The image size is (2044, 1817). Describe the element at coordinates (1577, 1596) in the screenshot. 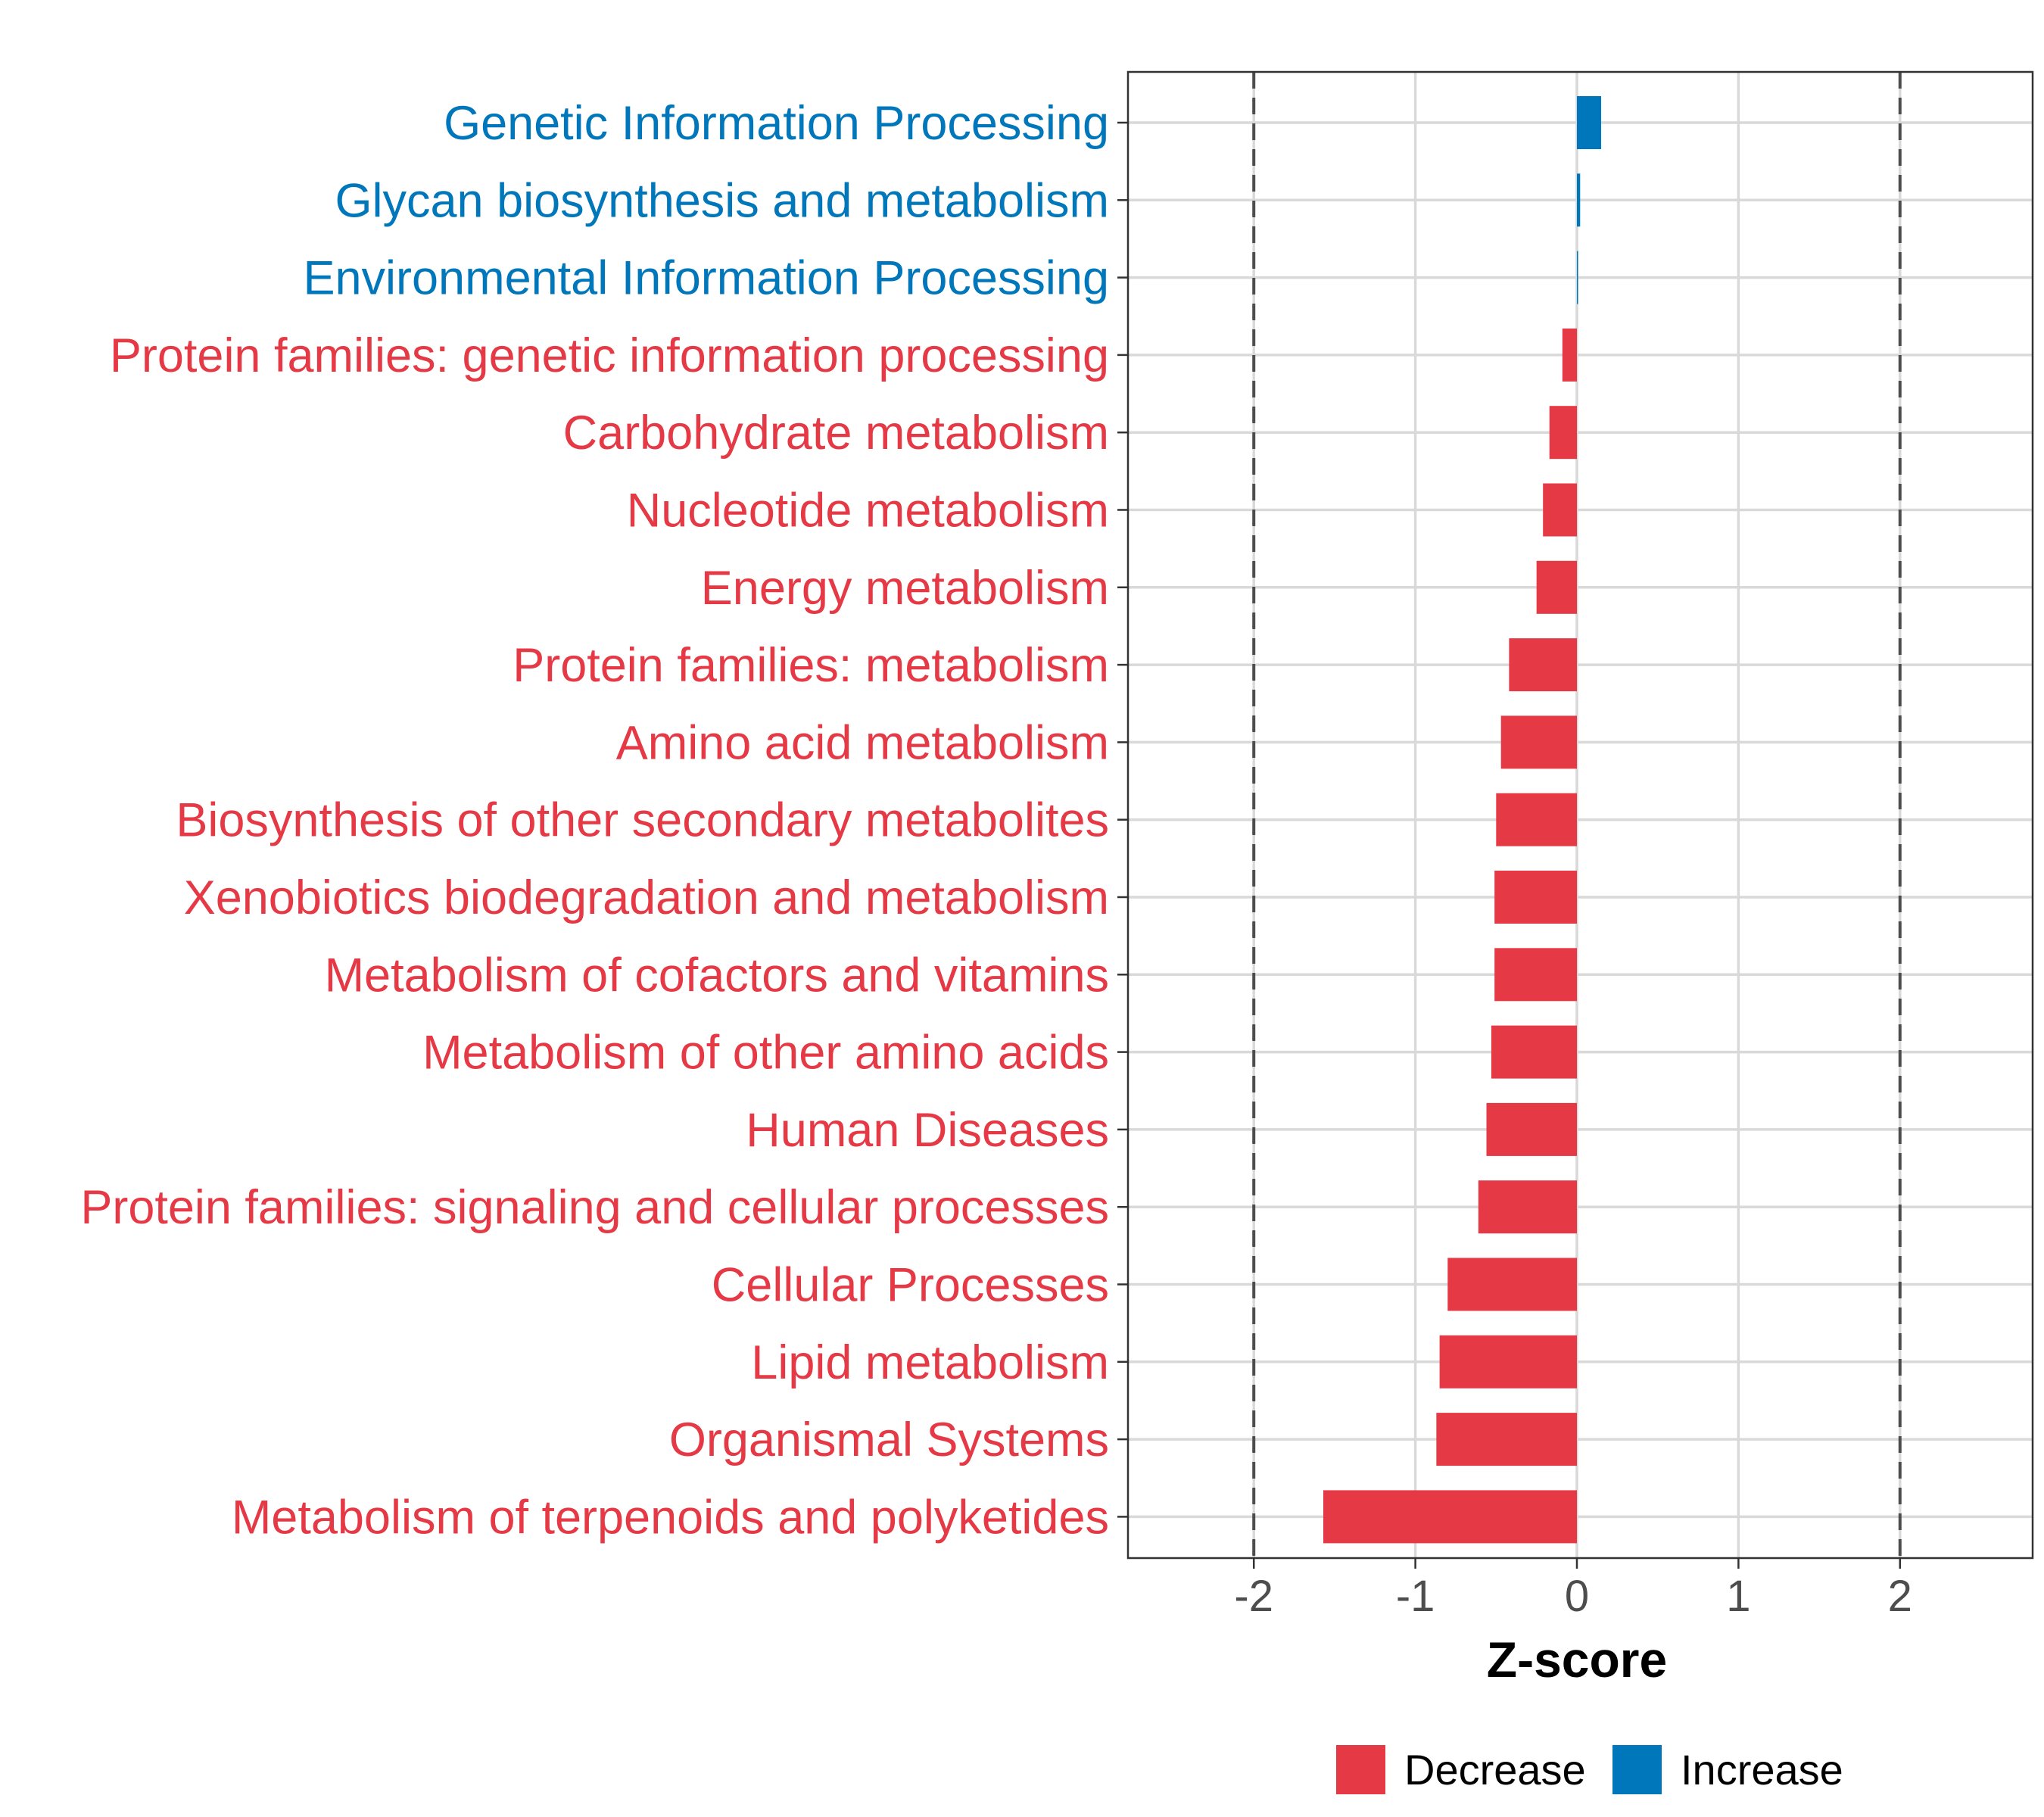

I see `x-tick-label: 0` at that location.